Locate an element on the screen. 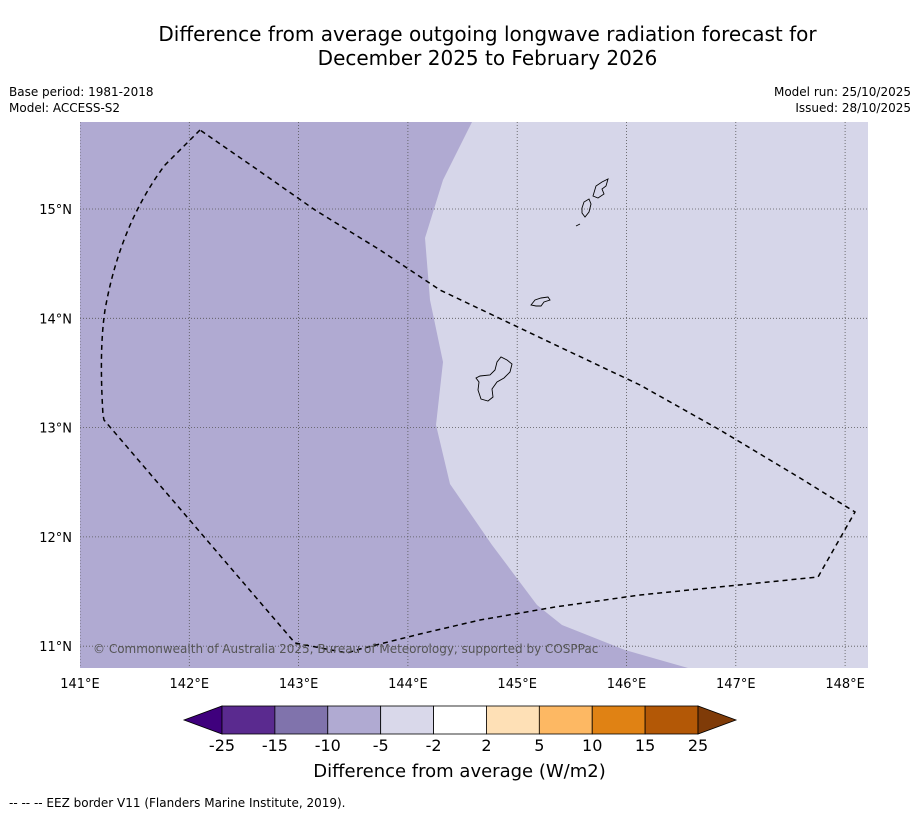 The image size is (919, 816). colorbar-tick-label: -10 is located at coordinates (328, 745).